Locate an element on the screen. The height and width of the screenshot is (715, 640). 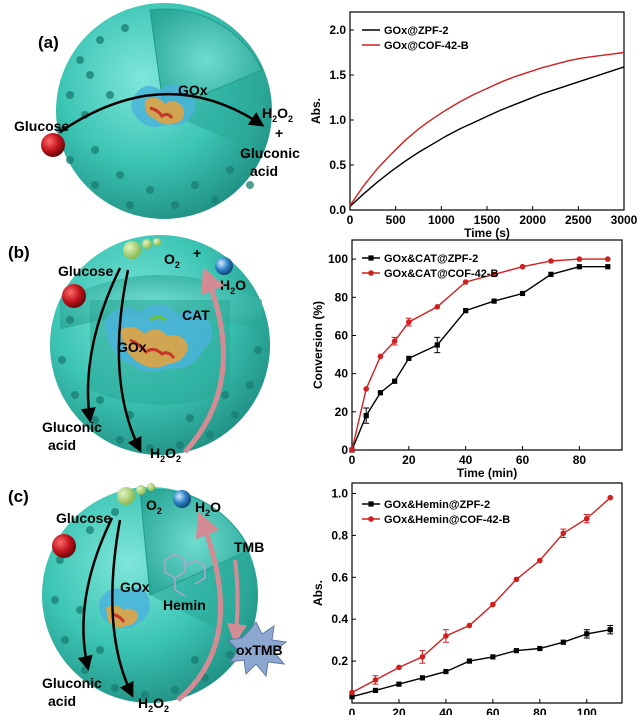
o2-bubbles-b is located at coordinates (142, 248).